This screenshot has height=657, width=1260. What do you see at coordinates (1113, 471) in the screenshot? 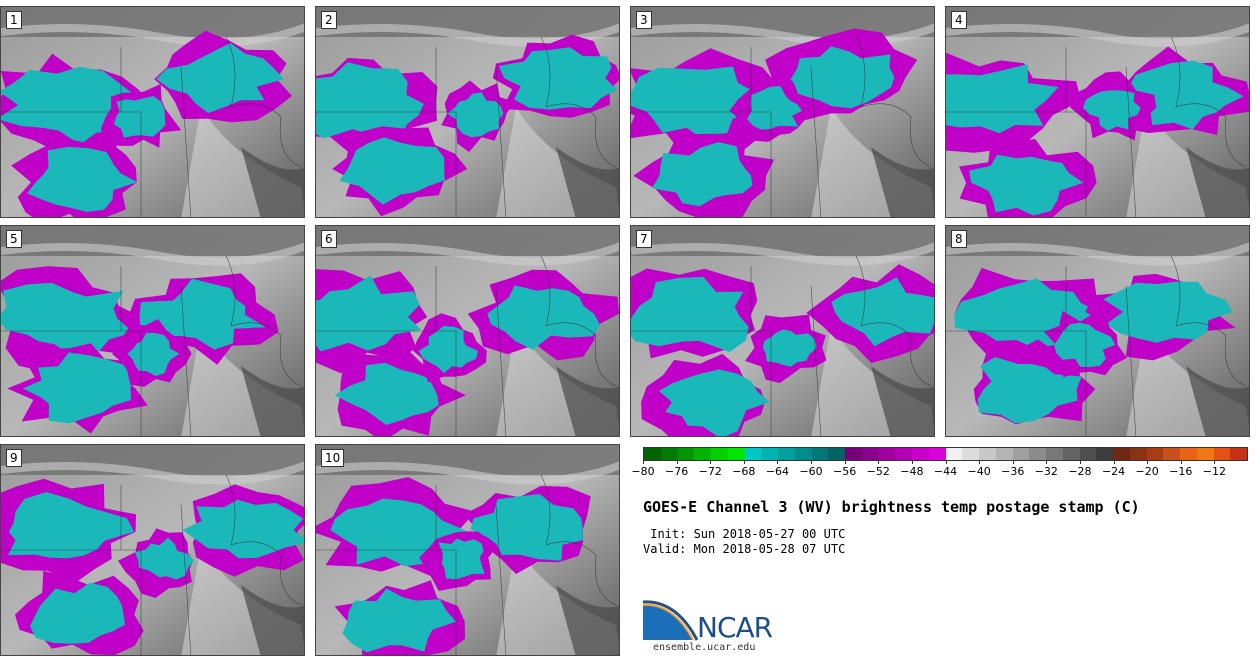
I see `colorbar-tick-label: −24` at bounding box center [1113, 471].